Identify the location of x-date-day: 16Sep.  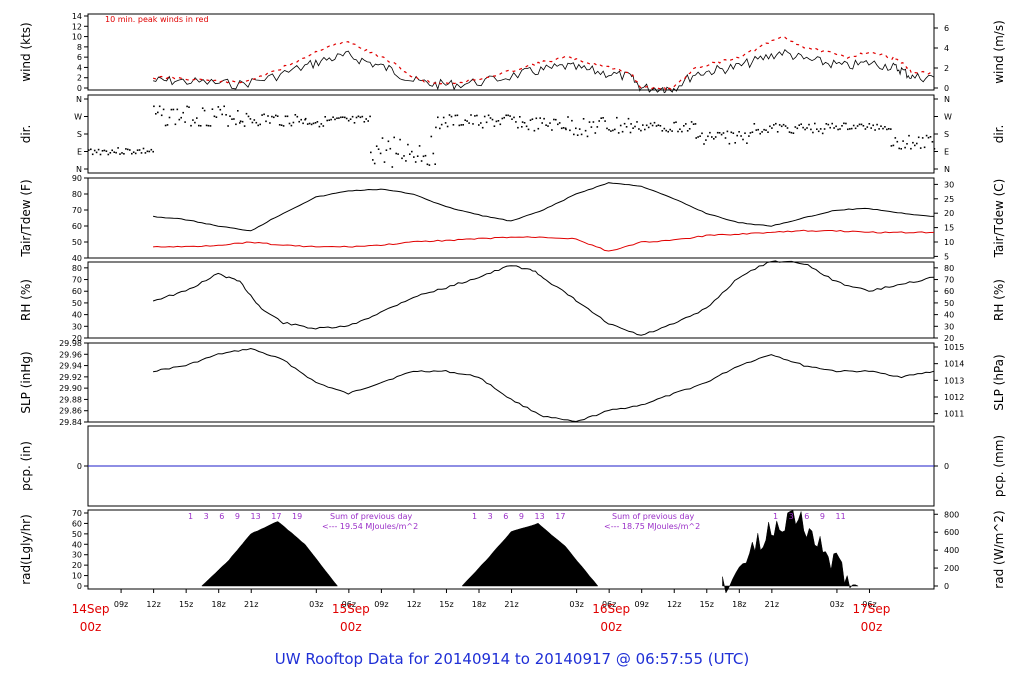
(611, 609).